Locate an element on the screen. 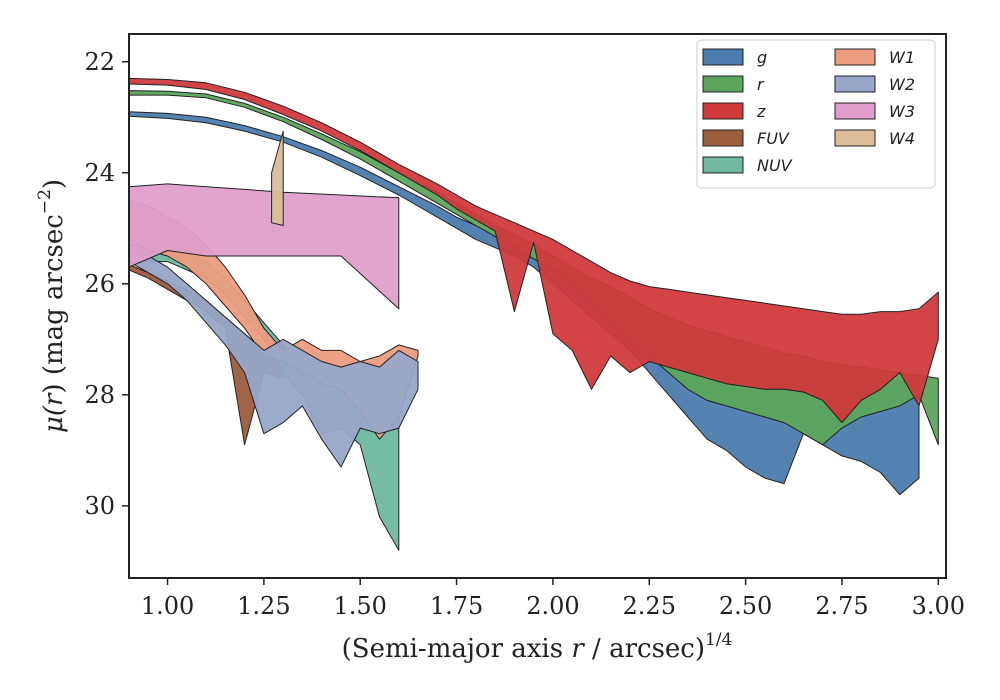 This screenshot has height=700, width=1000. legend-label-z: z is located at coordinates (761, 111).